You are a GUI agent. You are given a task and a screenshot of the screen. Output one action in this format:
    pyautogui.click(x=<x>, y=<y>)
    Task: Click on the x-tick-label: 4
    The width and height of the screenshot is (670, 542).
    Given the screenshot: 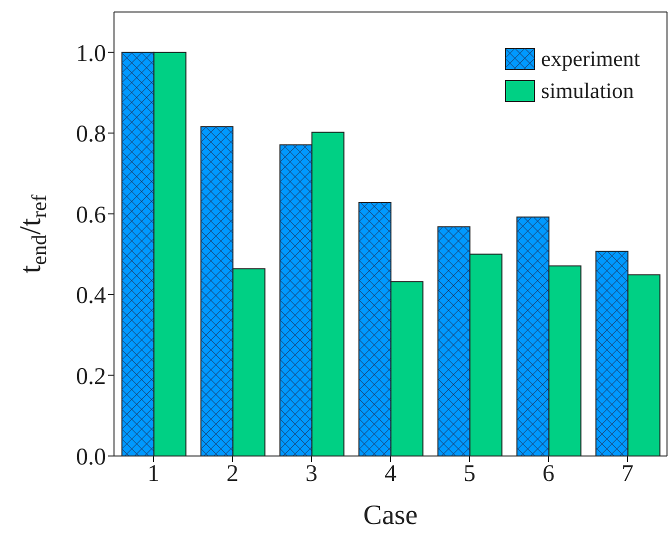 What is the action you would take?
    pyautogui.click(x=390, y=474)
    